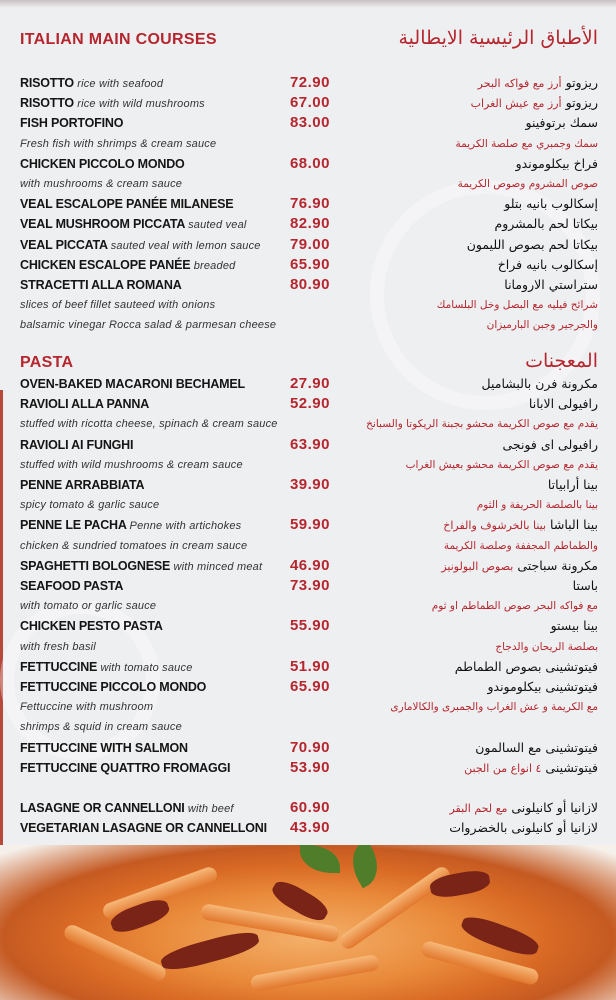  Describe the element at coordinates (91, 626) in the screenshot. I see `item-name: CHICKEN PESTO PASTA` at that location.